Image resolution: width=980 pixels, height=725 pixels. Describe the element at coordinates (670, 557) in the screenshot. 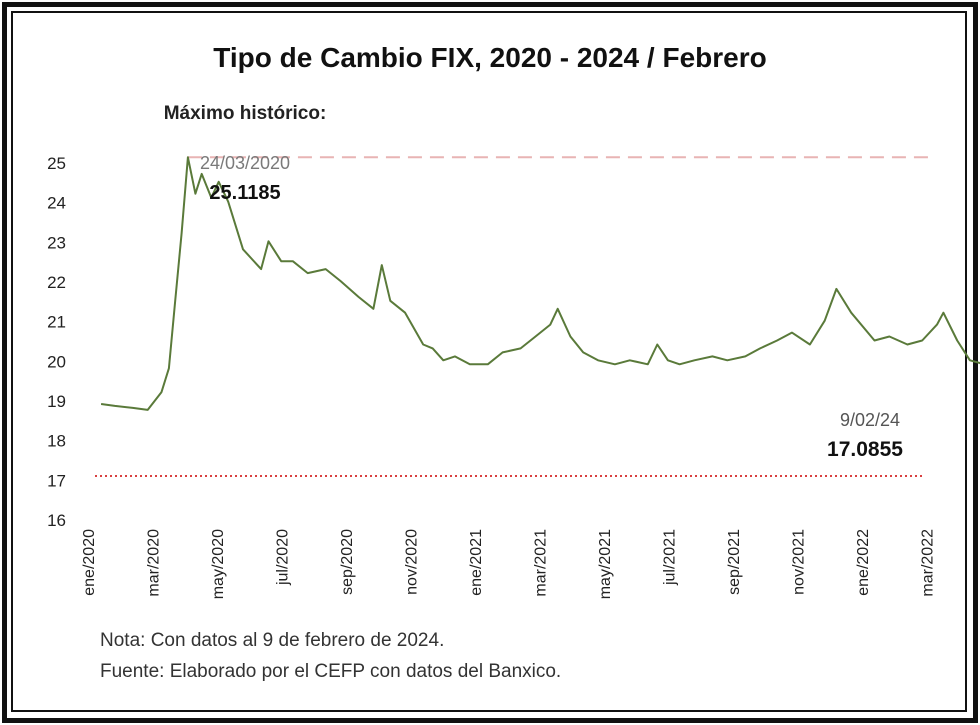

I see `x-tick-label: jul/2021` at that location.